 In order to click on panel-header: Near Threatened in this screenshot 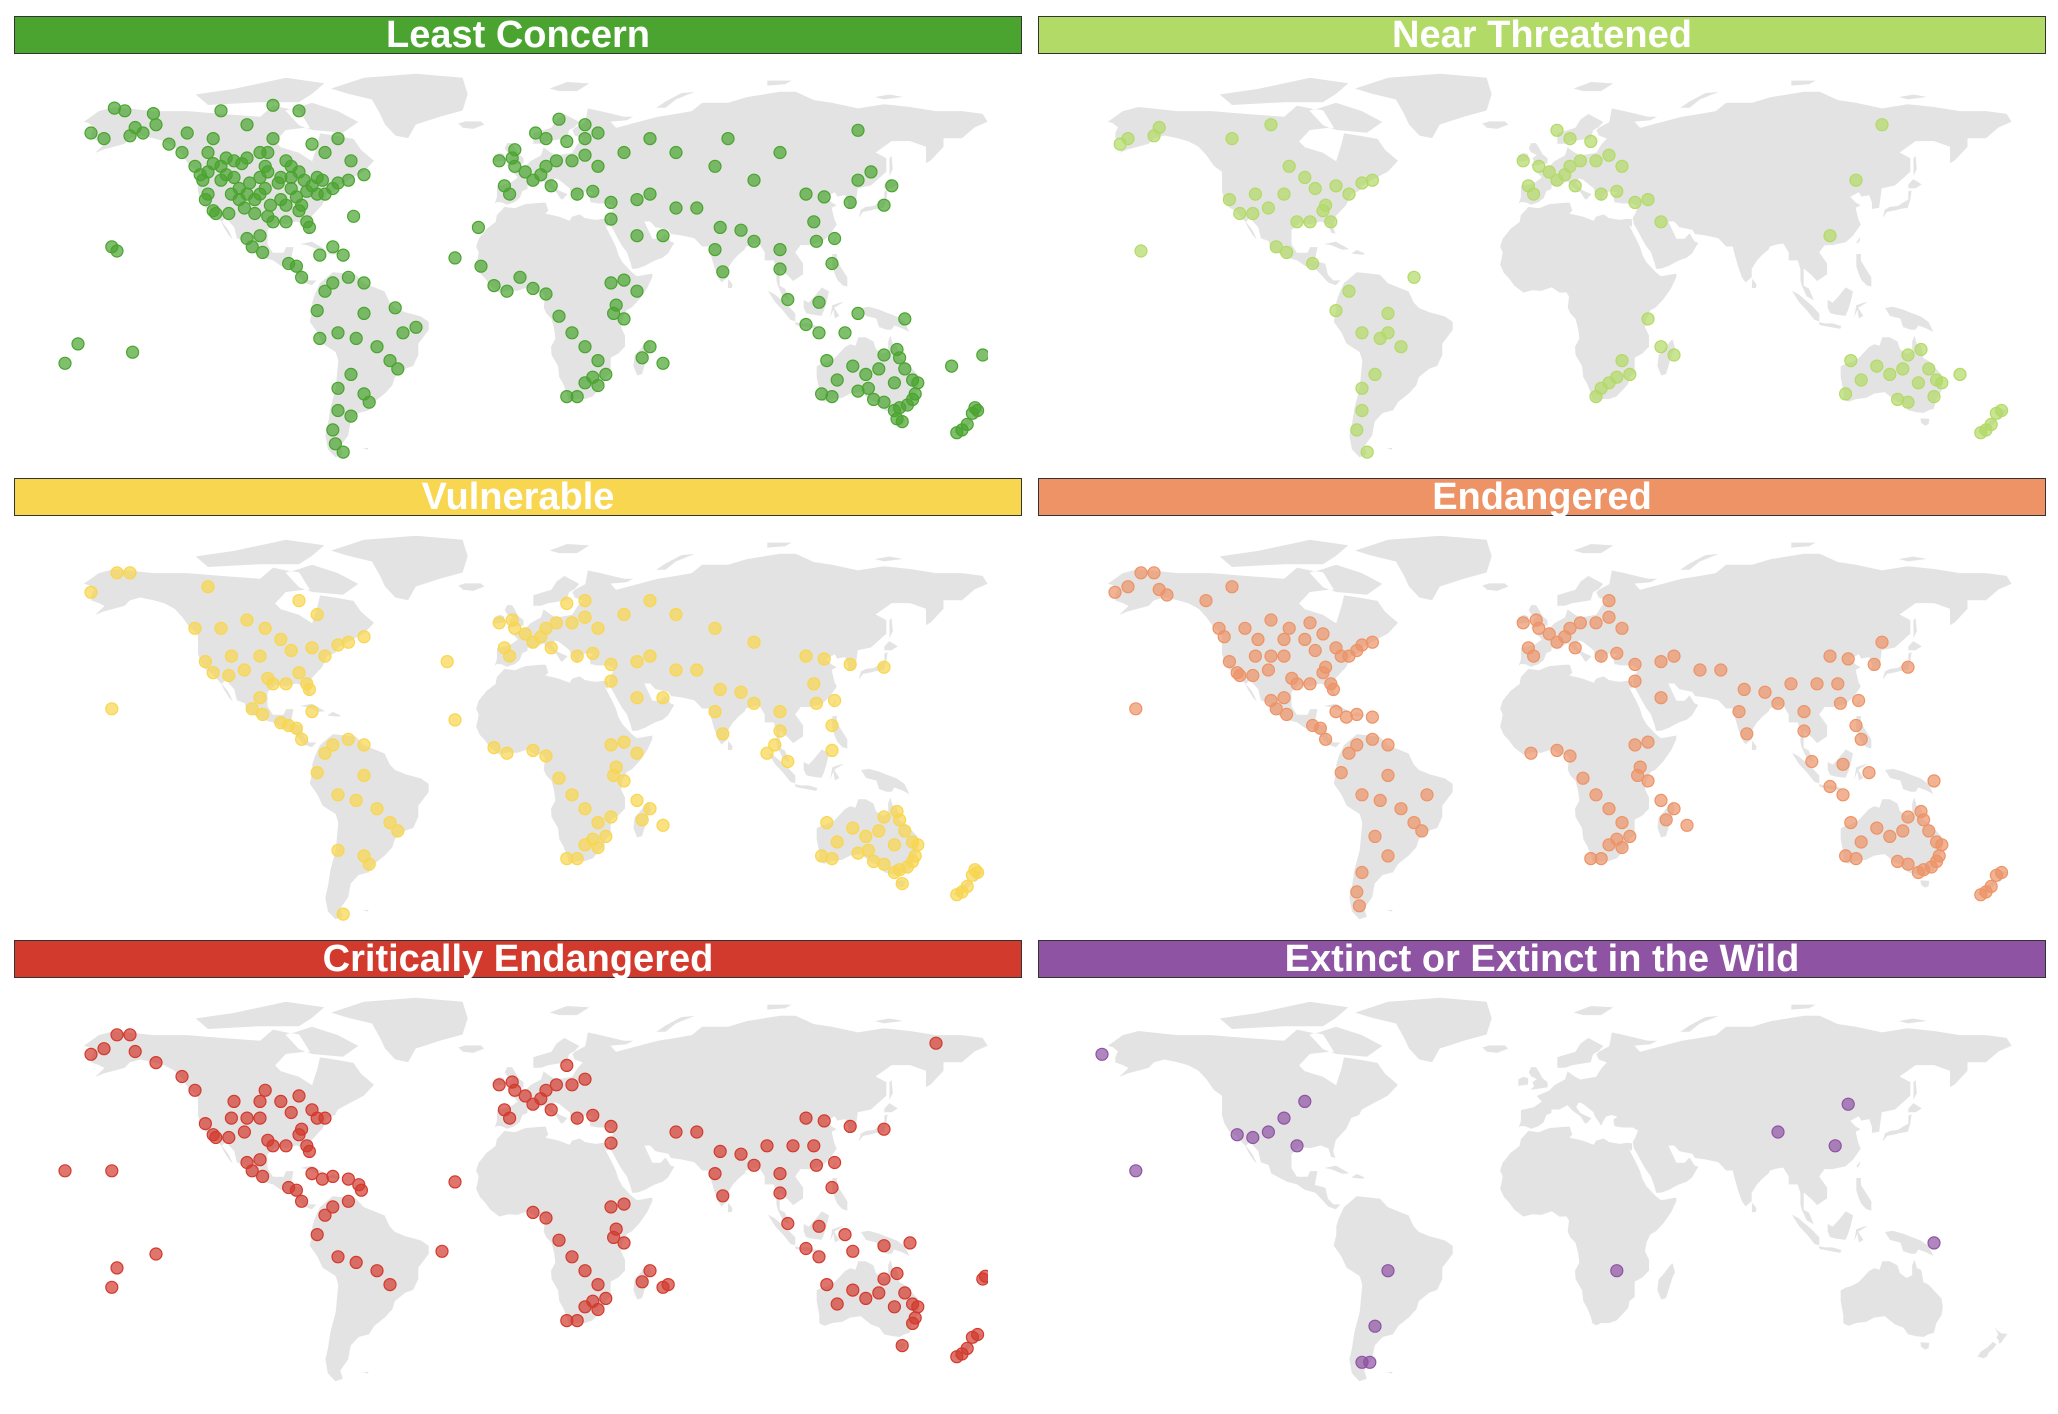, I will do `click(1542, 35)`.